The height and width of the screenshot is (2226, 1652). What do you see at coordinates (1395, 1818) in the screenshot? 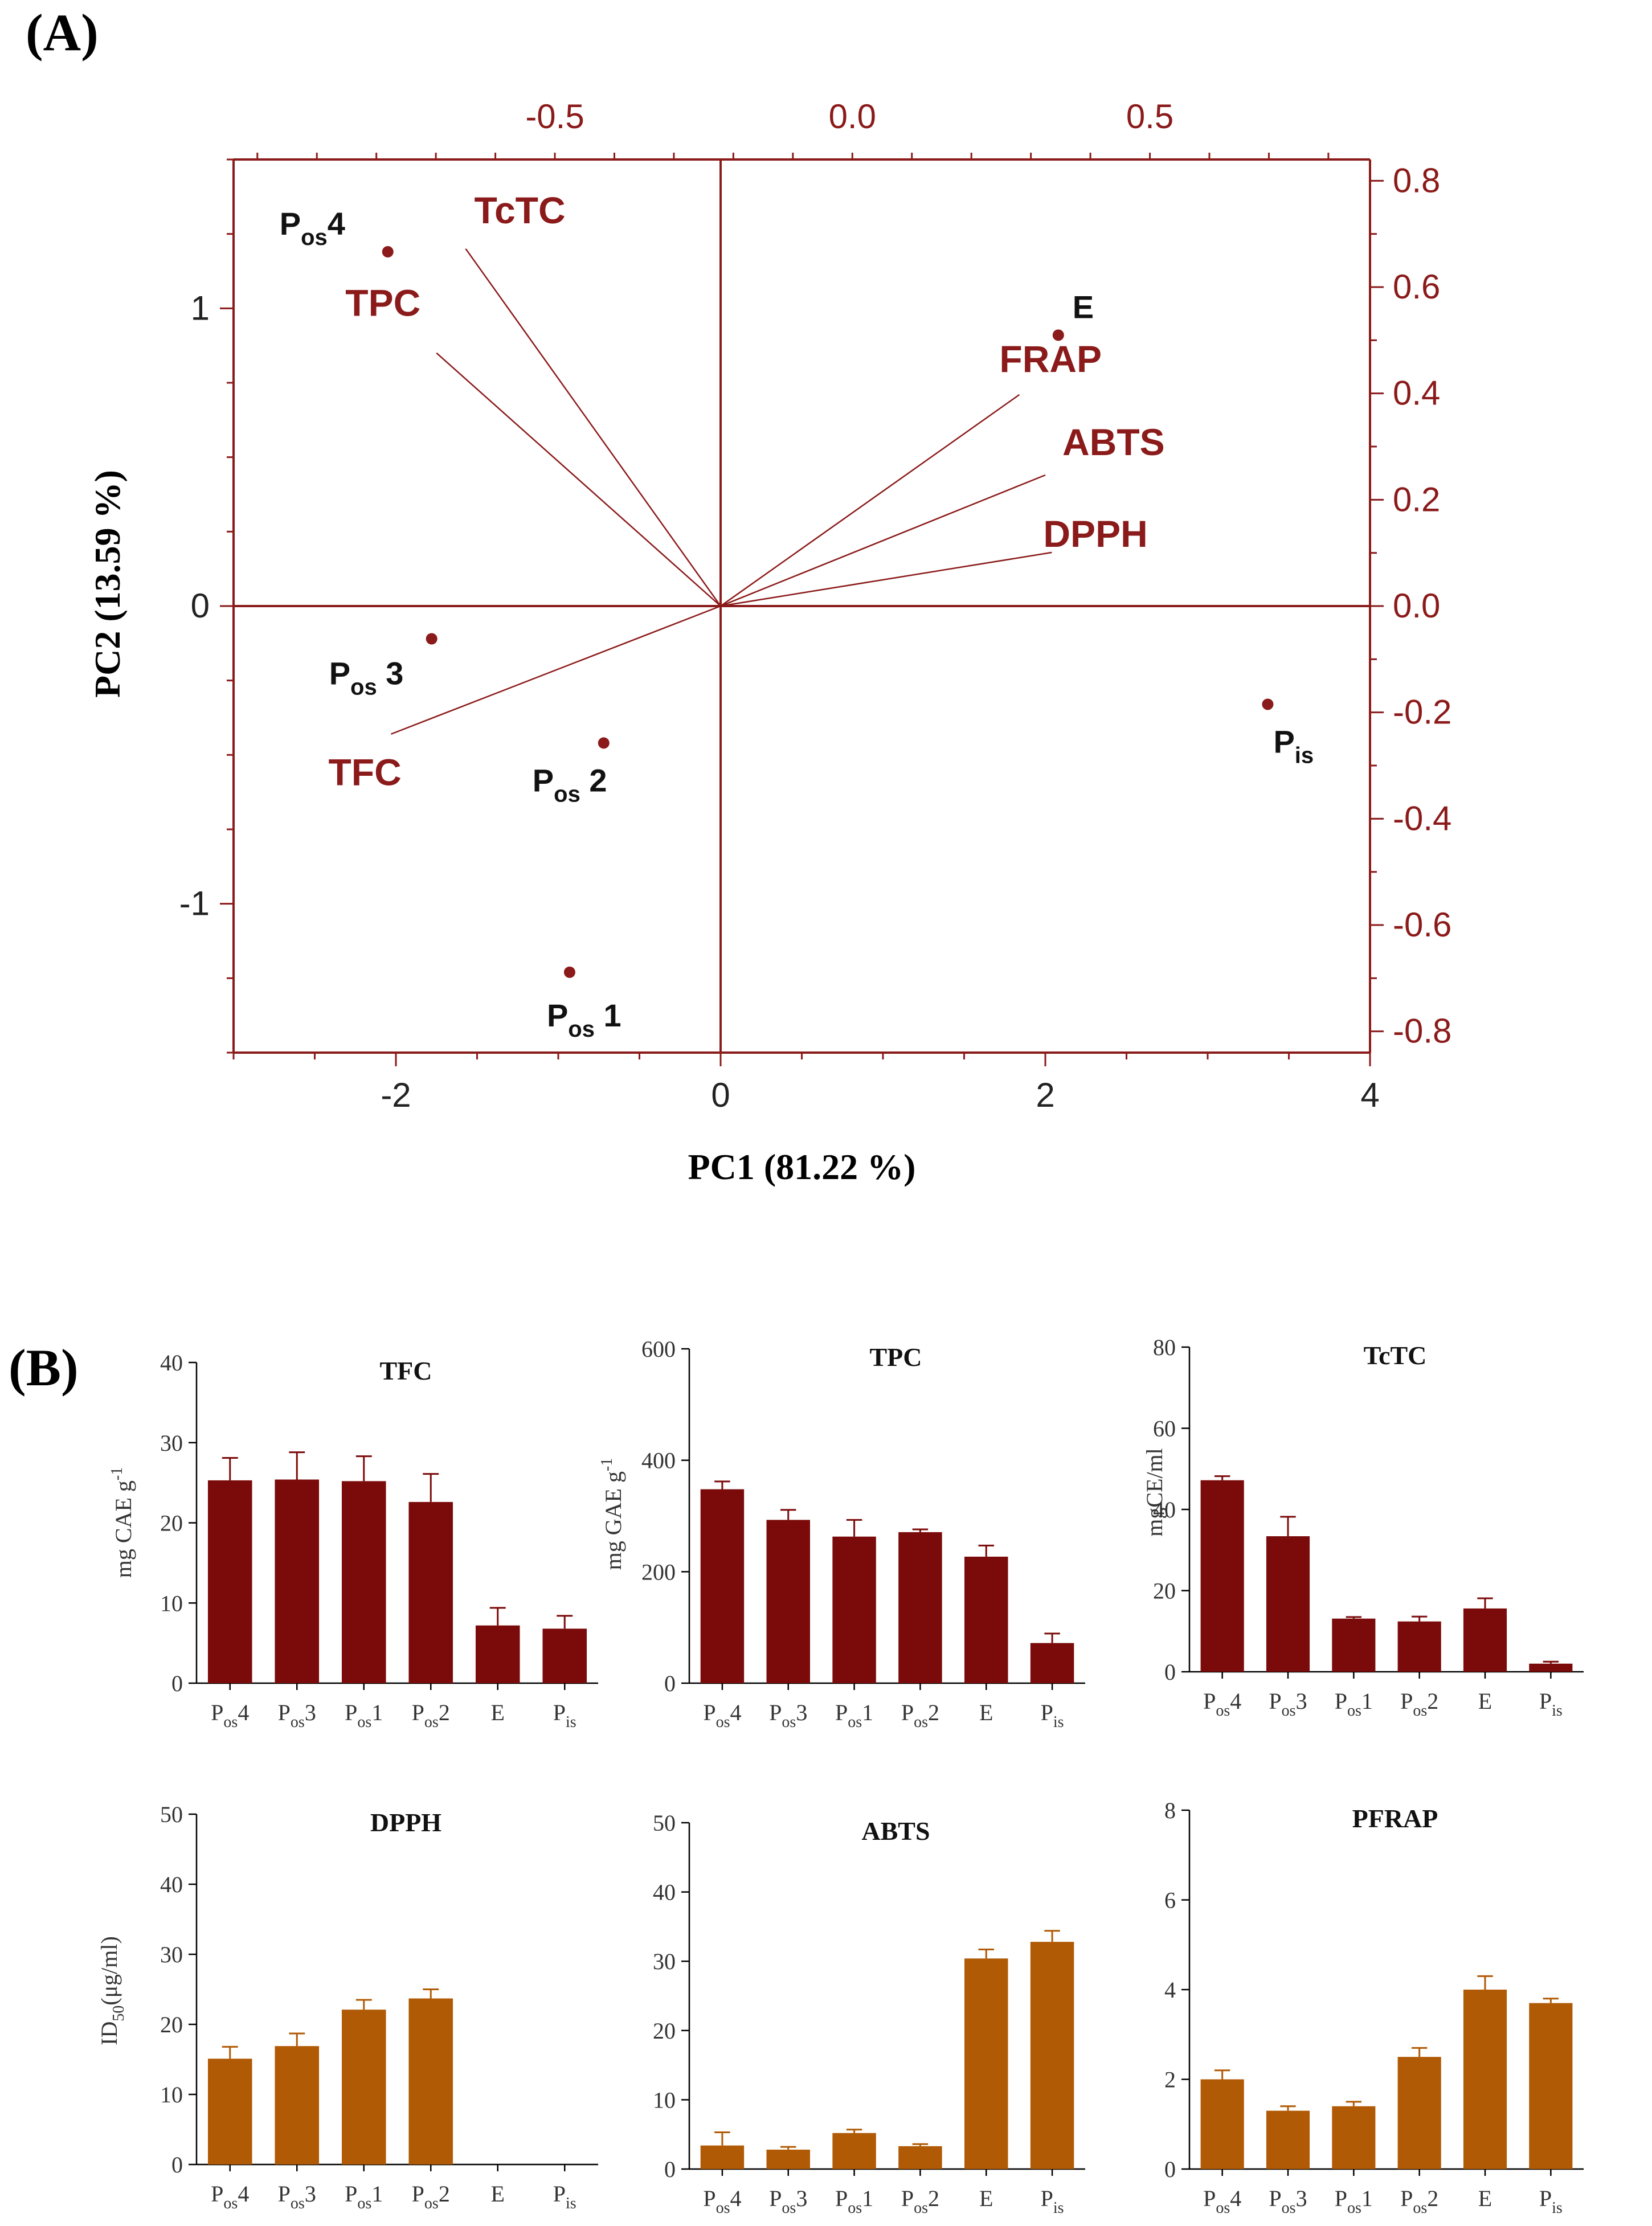
I see `chart-title: PFRAP` at bounding box center [1395, 1818].